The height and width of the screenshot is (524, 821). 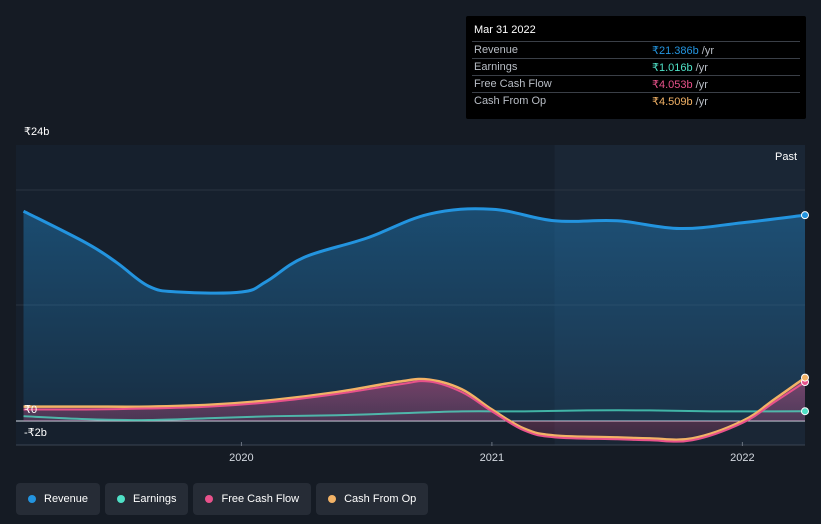 I want to click on tooltip-row-cash-from-op: Cash From Op ₹4.509b/yr, so click(x=636, y=101).